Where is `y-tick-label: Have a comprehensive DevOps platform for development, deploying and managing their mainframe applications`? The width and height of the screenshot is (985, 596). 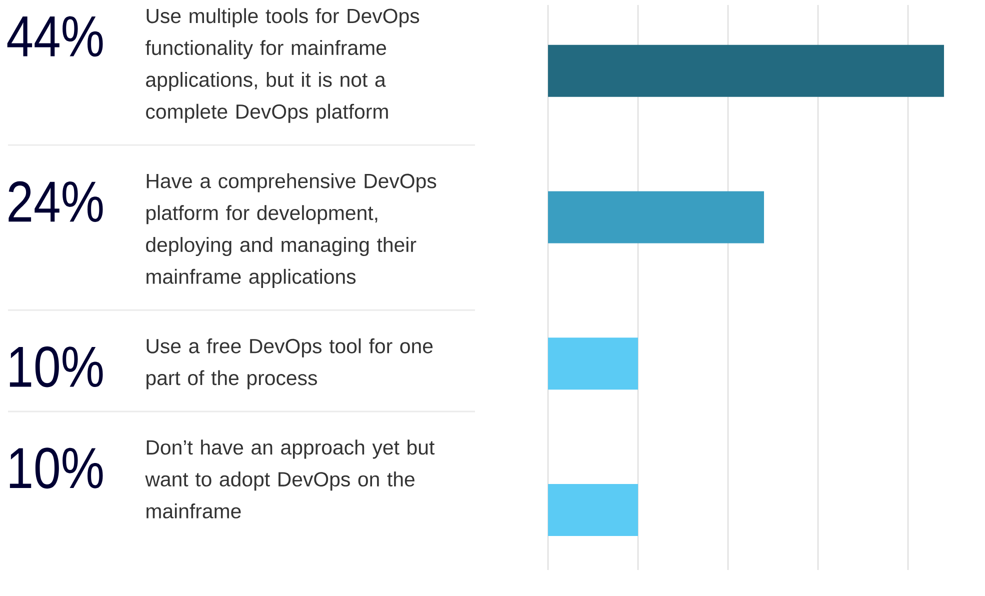
y-tick-label: Have a comprehensive DevOps platform for development, deploying and managing their mainframe applications is located at coordinates (291, 230).